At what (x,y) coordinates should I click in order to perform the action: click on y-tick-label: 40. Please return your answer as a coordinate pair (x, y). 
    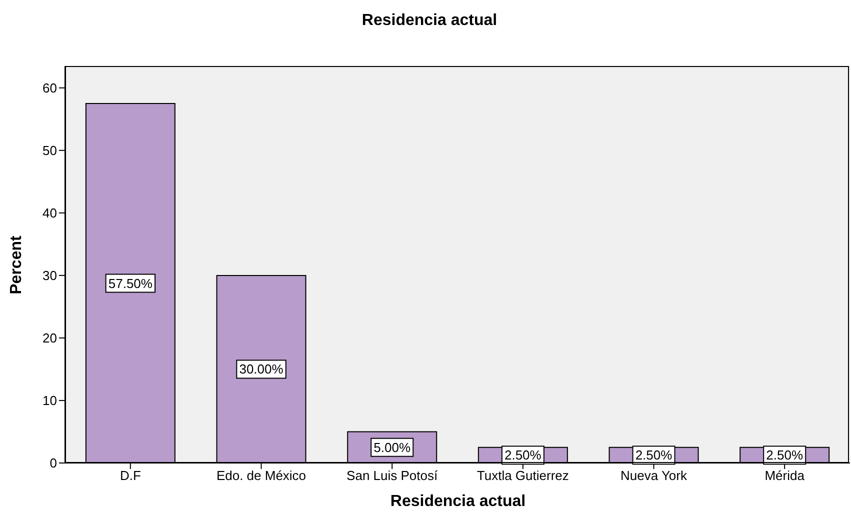
    Looking at the image, I should click on (49, 213).